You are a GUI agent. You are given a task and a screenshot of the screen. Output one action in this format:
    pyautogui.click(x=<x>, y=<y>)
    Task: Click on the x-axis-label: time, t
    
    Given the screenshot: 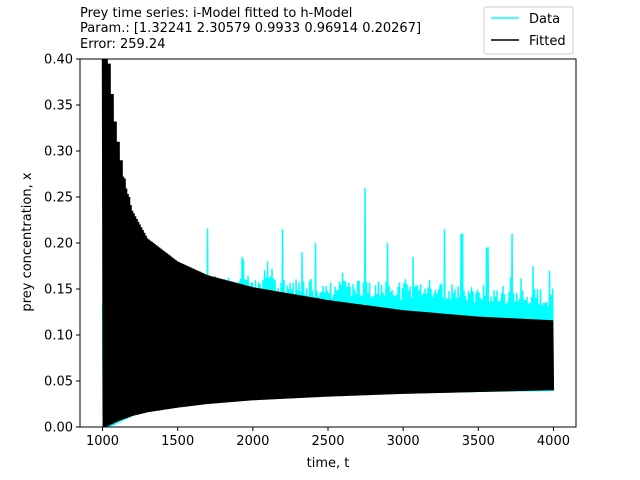 What is the action you would take?
    pyautogui.click(x=328, y=463)
    